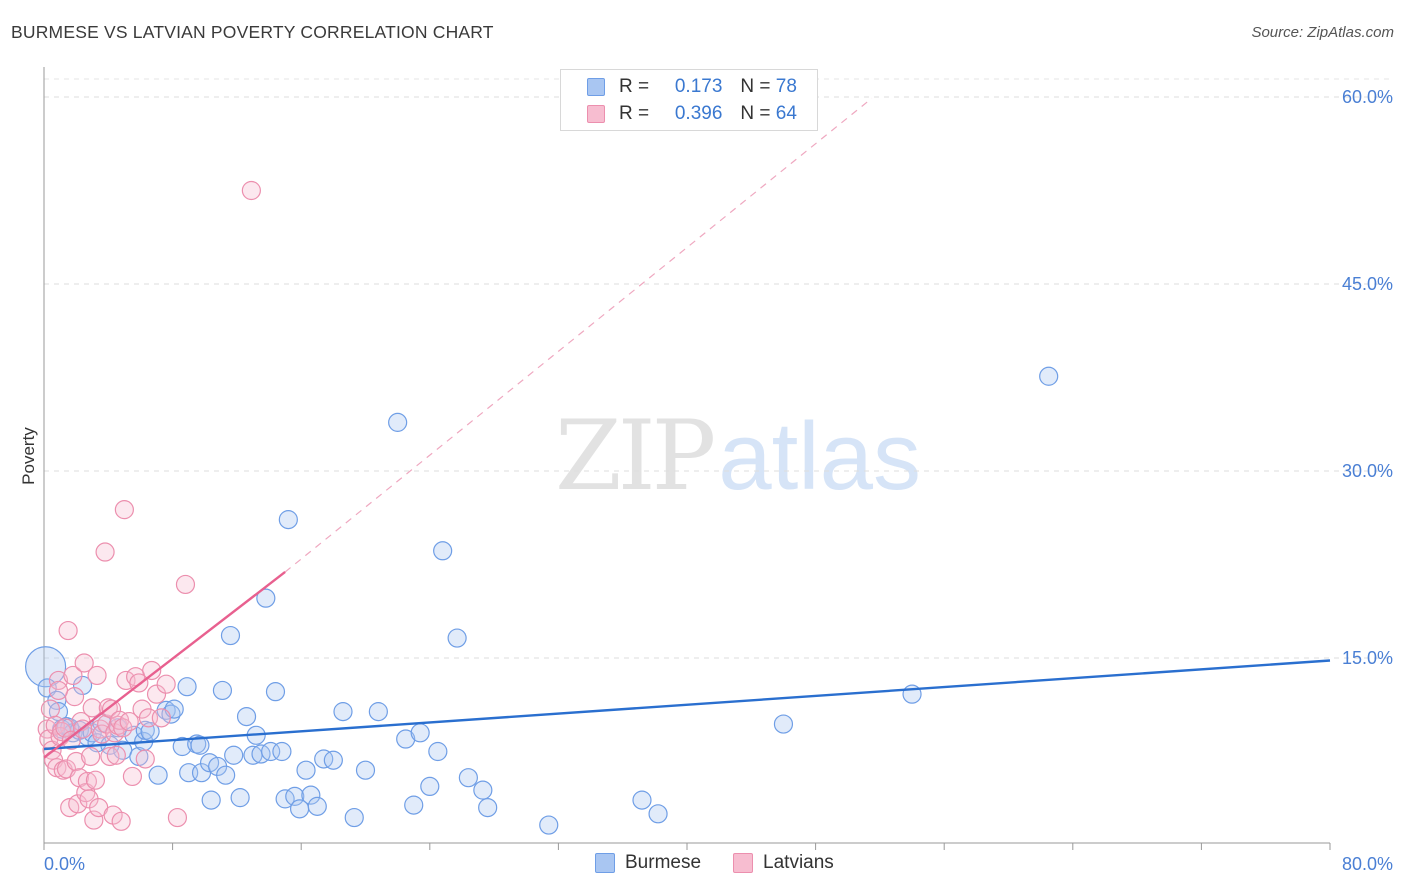 The width and height of the screenshot is (1406, 892). I want to click on watermark-zip: ZIP, so click(635, 456).